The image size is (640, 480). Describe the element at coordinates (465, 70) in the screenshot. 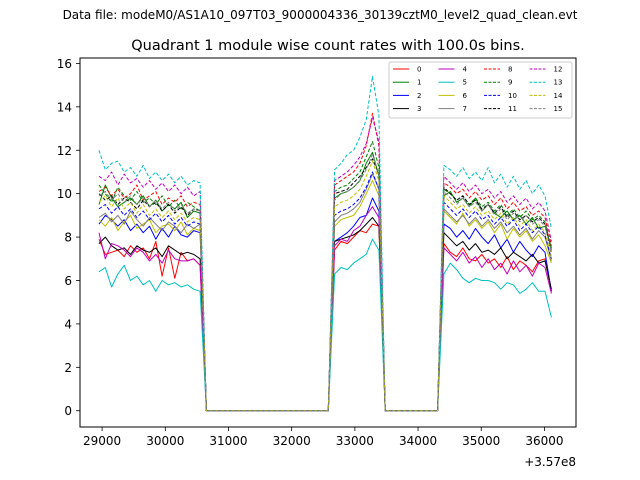

I see `legend-label: 4` at that location.